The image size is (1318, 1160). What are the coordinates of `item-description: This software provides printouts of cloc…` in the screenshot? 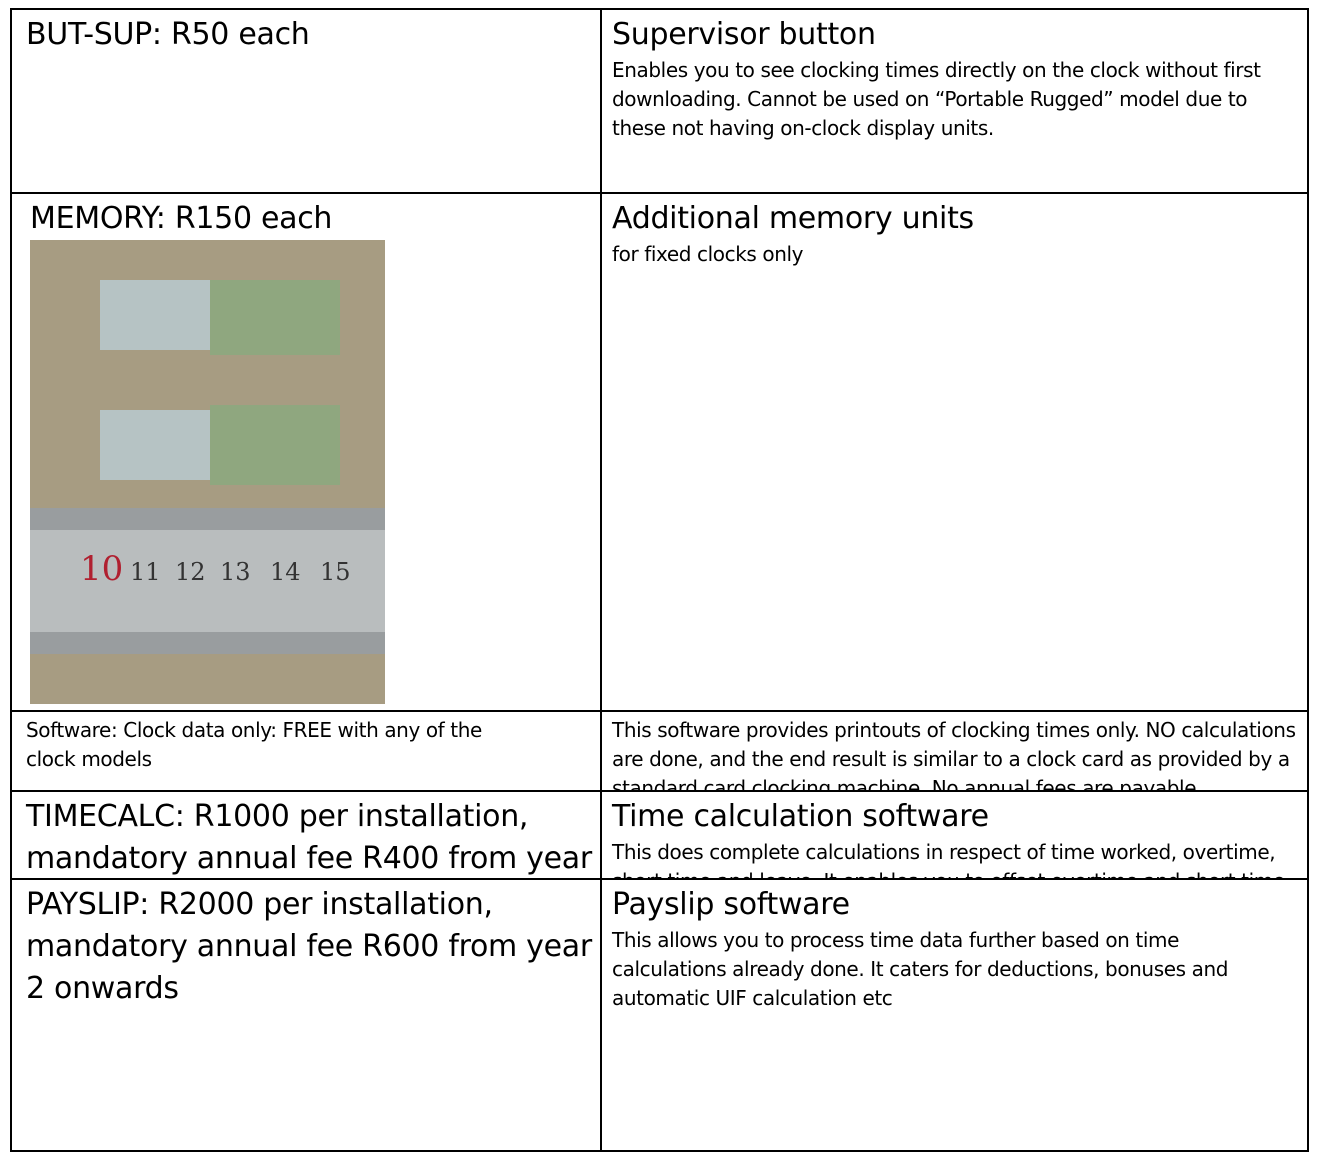 It's located at (954, 754).